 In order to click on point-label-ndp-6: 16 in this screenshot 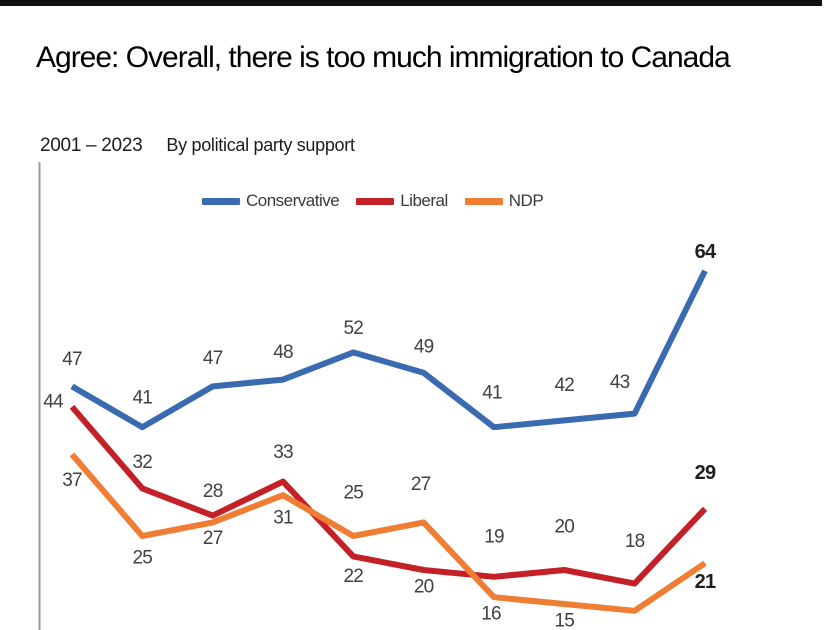, I will do `click(491, 614)`.